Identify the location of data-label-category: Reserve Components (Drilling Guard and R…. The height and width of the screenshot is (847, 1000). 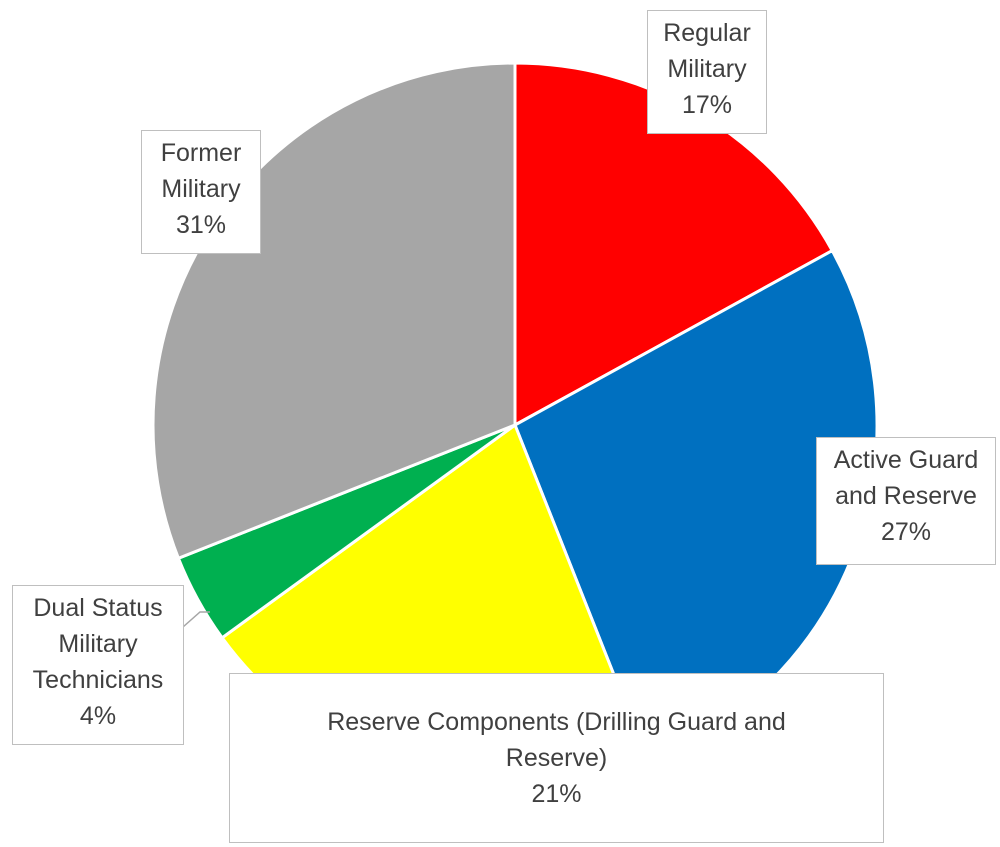
(556, 740).